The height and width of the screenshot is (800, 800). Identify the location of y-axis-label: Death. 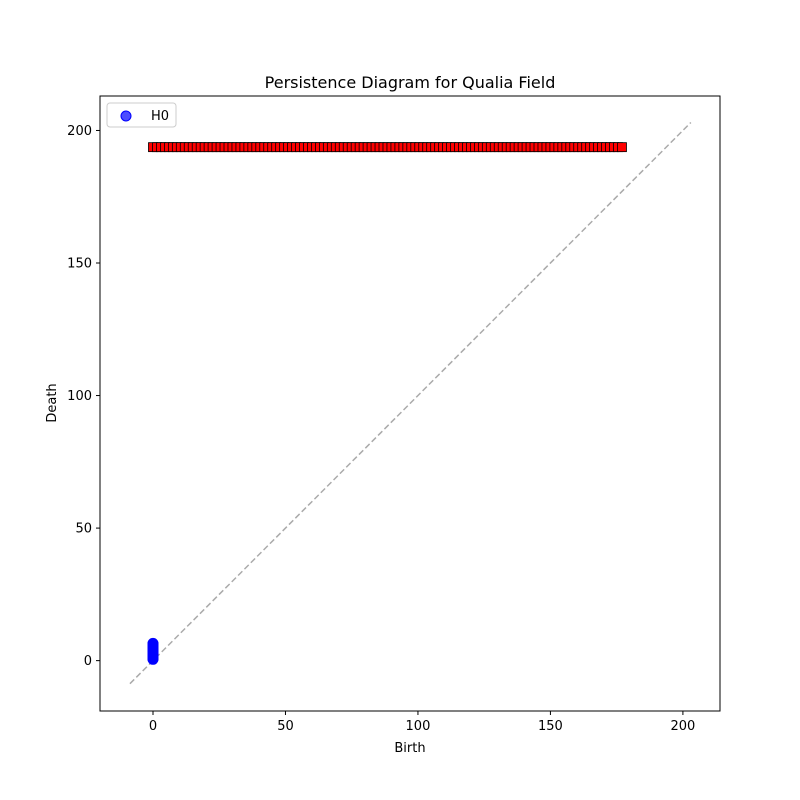
(52, 402).